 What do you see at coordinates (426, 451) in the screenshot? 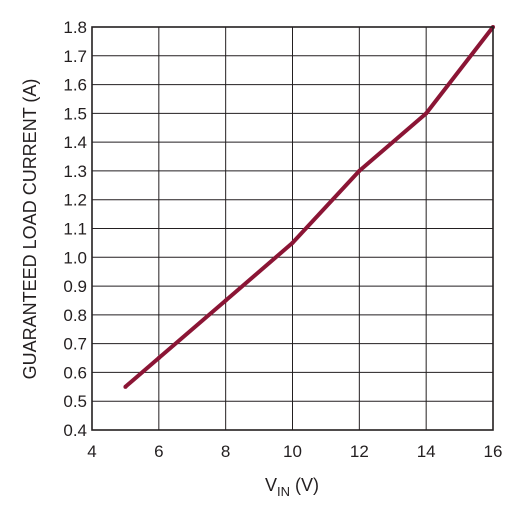
I see `x-tick-label: 14` at bounding box center [426, 451].